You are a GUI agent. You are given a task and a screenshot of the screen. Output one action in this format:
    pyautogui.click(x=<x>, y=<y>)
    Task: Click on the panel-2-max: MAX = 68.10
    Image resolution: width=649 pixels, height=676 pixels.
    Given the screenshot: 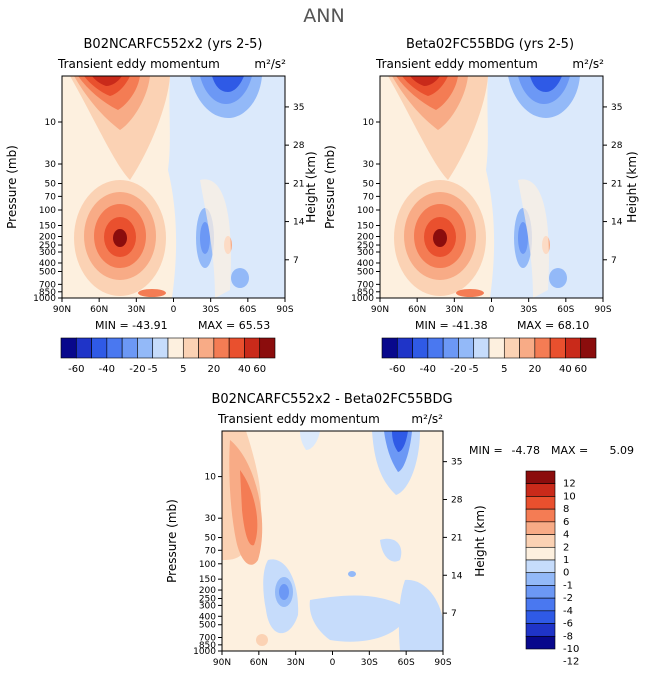 What is the action you would take?
    pyautogui.click(x=553, y=325)
    